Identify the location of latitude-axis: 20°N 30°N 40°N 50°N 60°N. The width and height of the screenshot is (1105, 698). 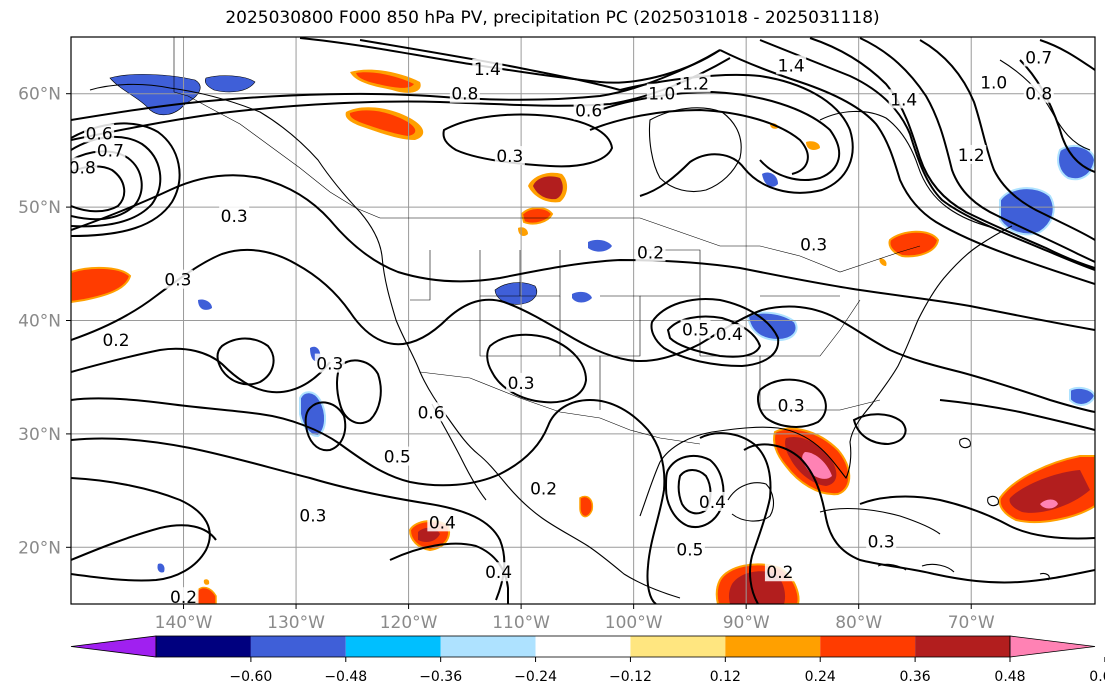
(44, 321).